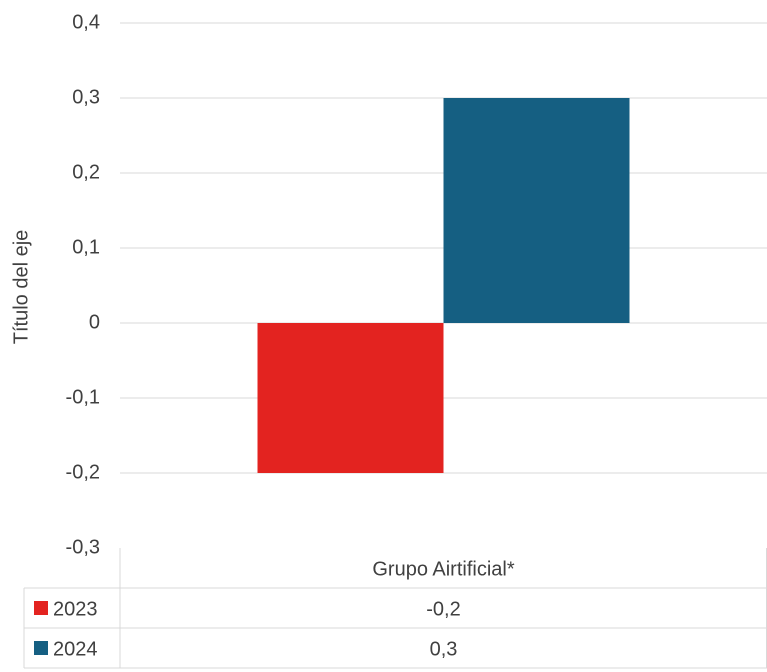  What do you see at coordinates (83, 472) in the screenshot?
I see `y-tick-label: -0,2` at bounding box center [83, 472].